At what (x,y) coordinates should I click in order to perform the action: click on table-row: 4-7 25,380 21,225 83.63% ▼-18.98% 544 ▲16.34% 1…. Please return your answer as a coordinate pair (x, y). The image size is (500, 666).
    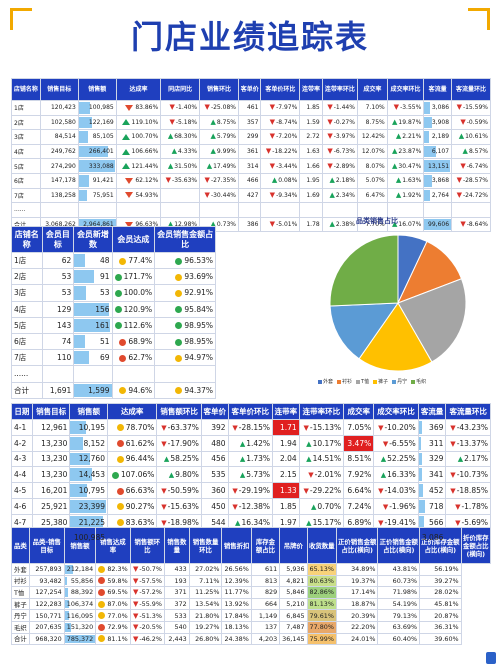
    Looking at the image, I should click on (251, 522).